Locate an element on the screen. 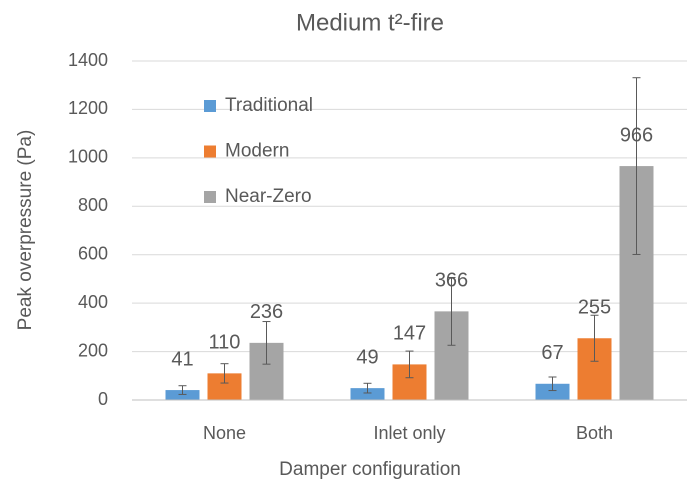  x-axis-title: Damper configuration is located at coordinates (370, 469).